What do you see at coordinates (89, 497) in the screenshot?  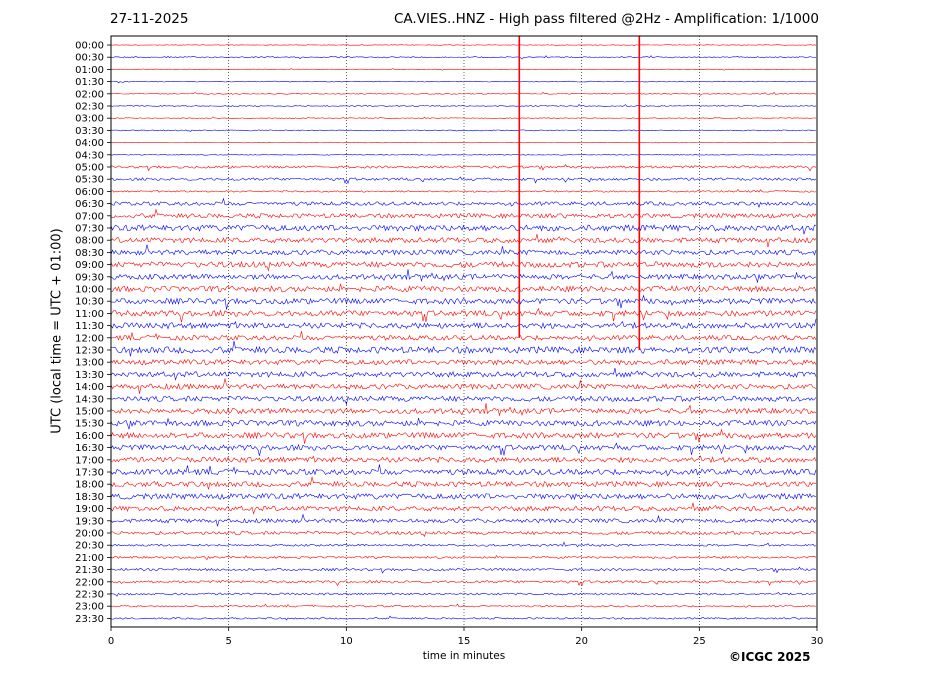 I see `y-tick-label: 18:30` at bounding box center [89, 497].